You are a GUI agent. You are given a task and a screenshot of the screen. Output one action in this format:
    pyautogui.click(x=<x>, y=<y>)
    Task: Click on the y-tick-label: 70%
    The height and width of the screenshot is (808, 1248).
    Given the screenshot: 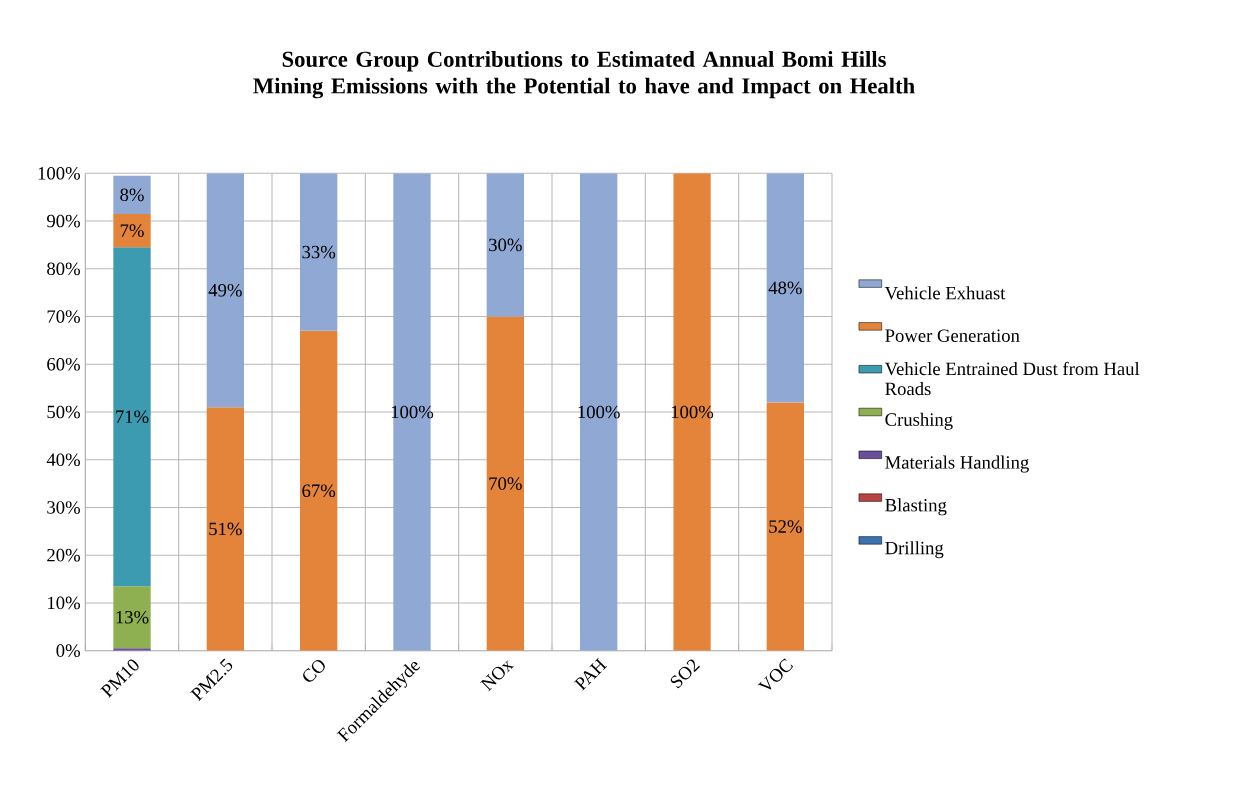 What is the action you would take?
    pyautogui.click(x=63, y=316)
    